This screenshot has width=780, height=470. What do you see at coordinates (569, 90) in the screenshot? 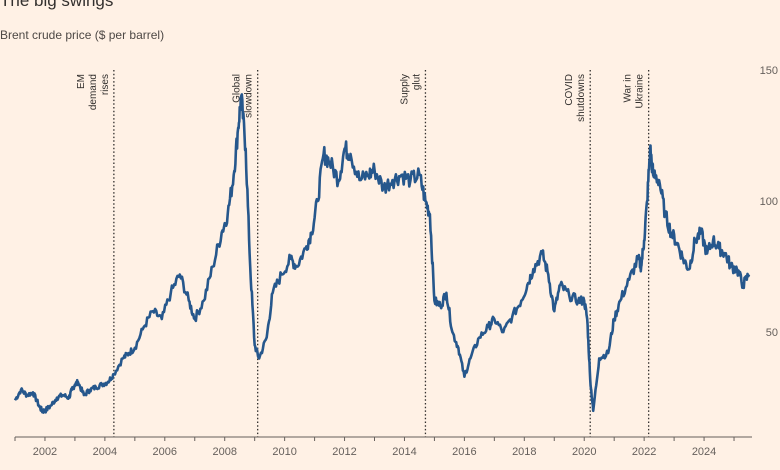
I see `event-label-3-0: COVID` at bounding box center [569, 90].